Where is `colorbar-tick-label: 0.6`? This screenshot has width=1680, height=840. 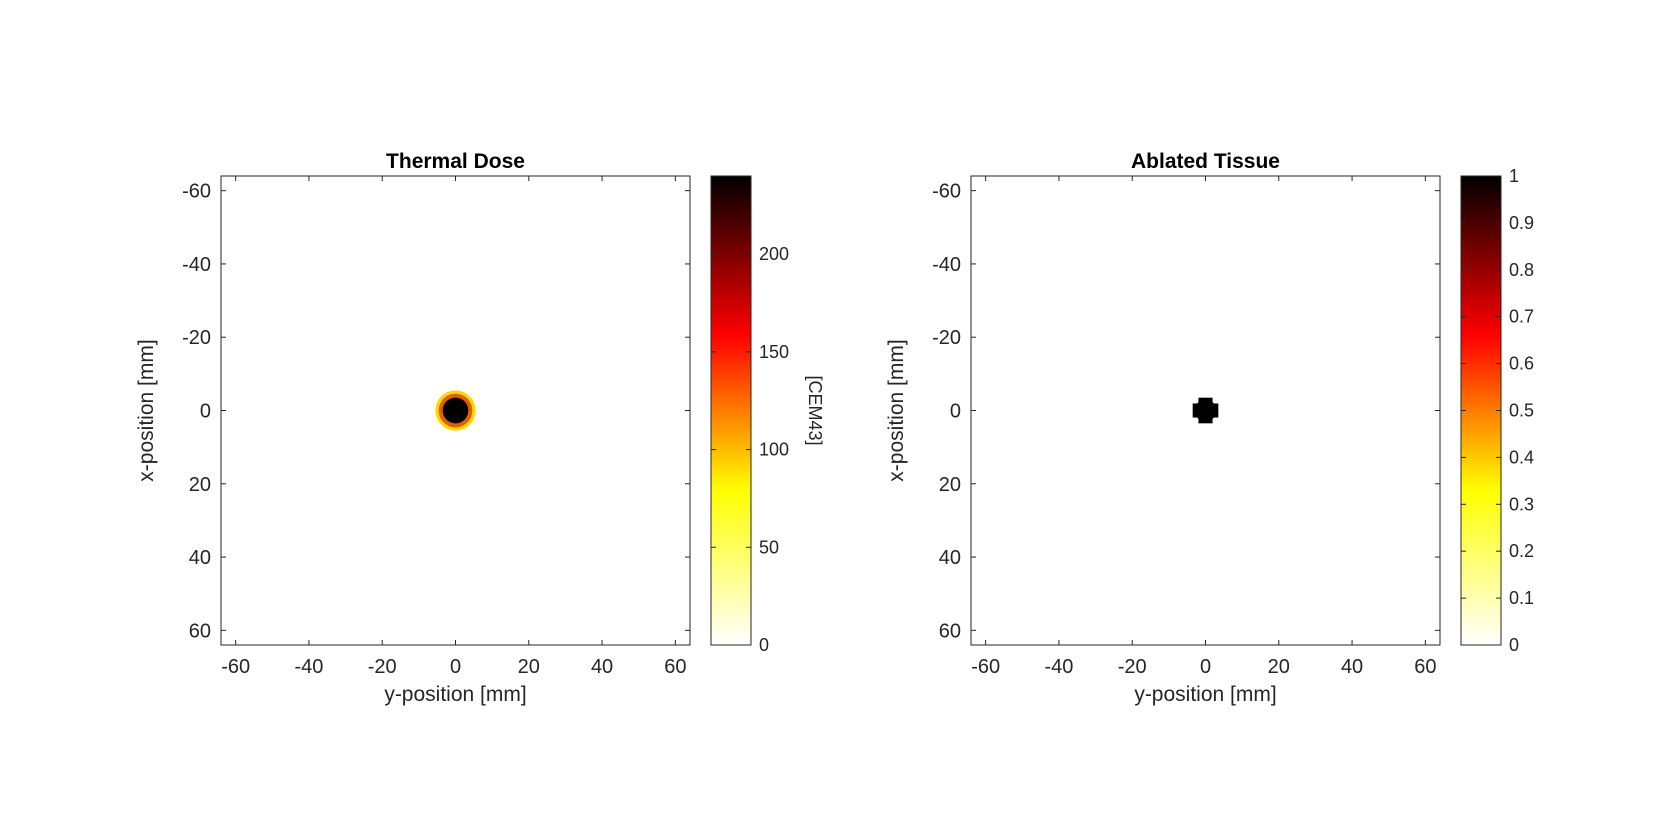
colorbar-tick-label: 0.6 is located at coordinates (1521, 364).